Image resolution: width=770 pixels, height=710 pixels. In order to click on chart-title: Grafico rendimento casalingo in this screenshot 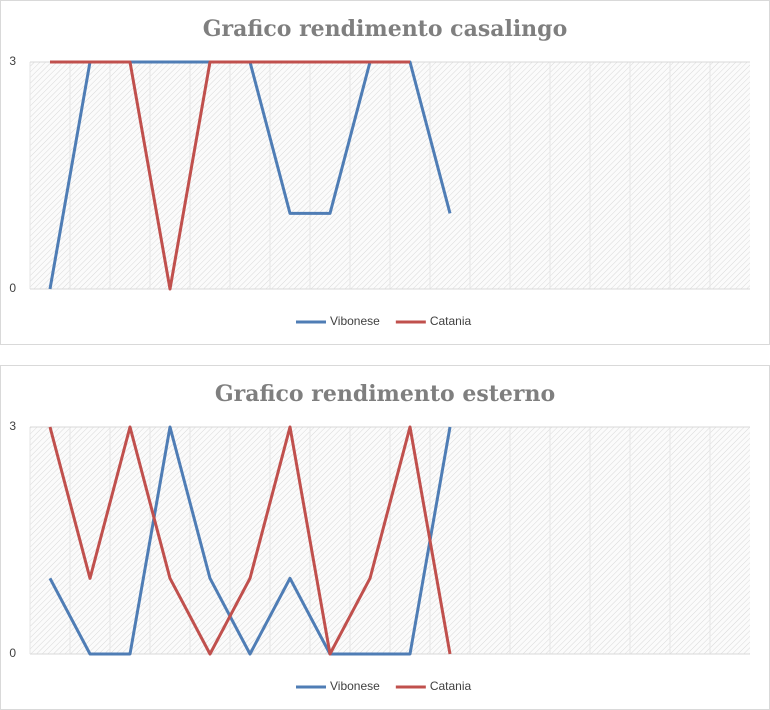, I will do `click(385, 29)`.